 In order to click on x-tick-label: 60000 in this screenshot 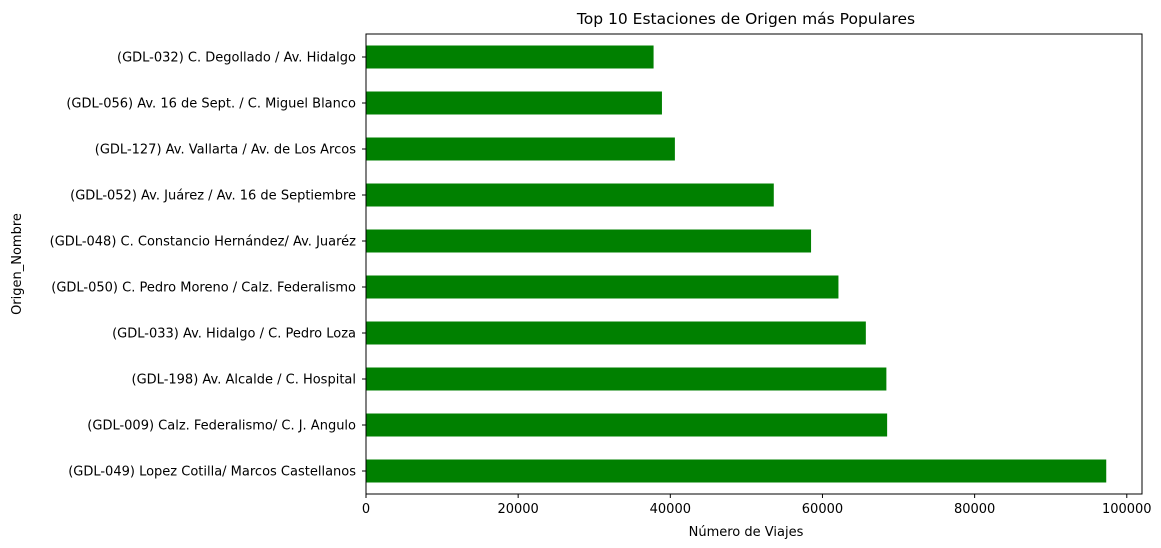, I will do `click(822, 509)`.